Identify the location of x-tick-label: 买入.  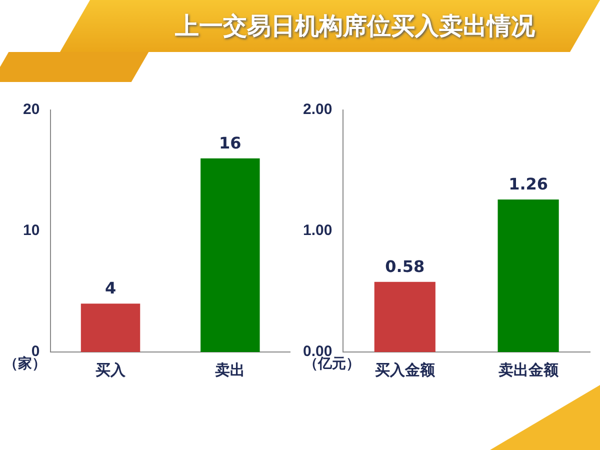
(111, 371).